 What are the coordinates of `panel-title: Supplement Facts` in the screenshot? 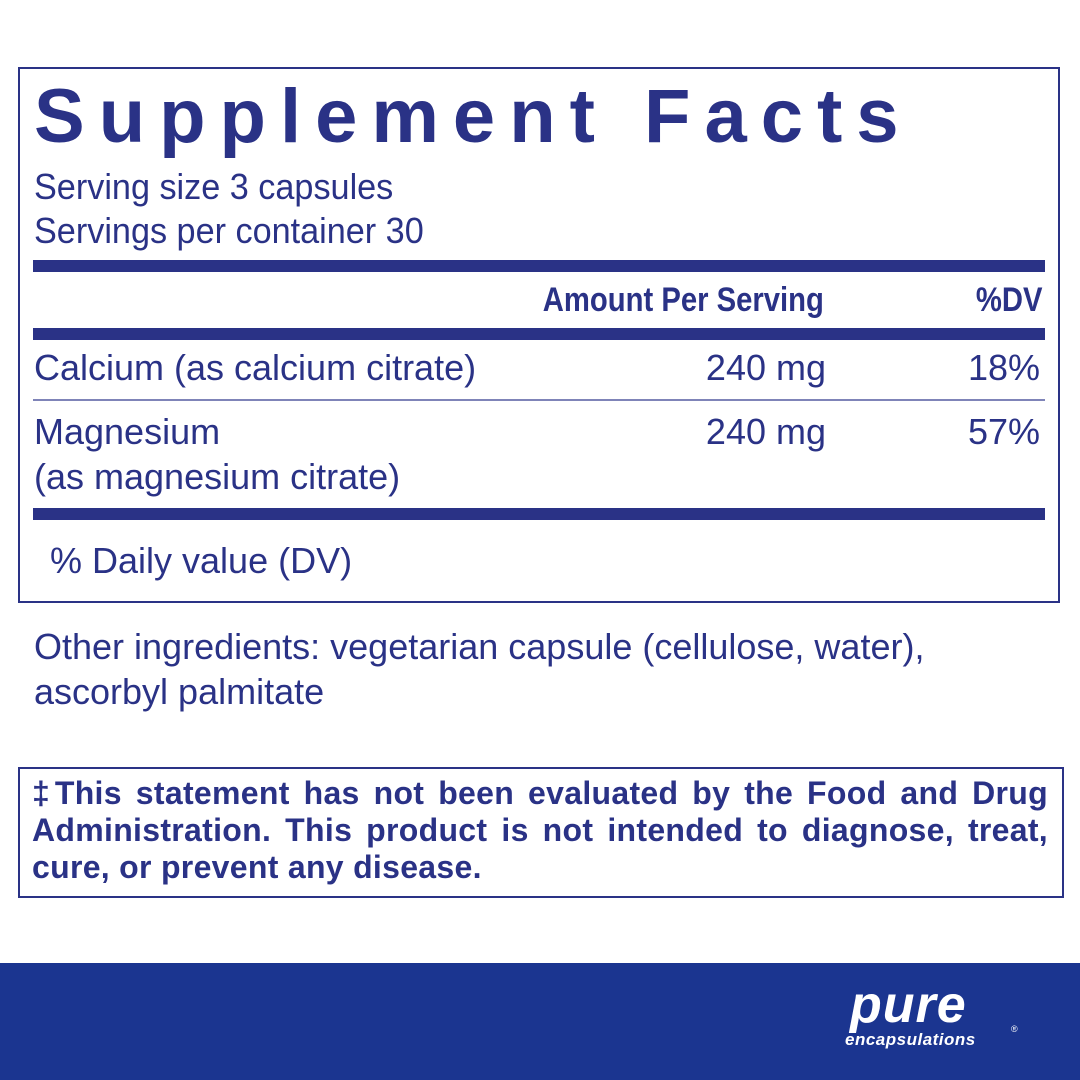 It's located at (473, 116).